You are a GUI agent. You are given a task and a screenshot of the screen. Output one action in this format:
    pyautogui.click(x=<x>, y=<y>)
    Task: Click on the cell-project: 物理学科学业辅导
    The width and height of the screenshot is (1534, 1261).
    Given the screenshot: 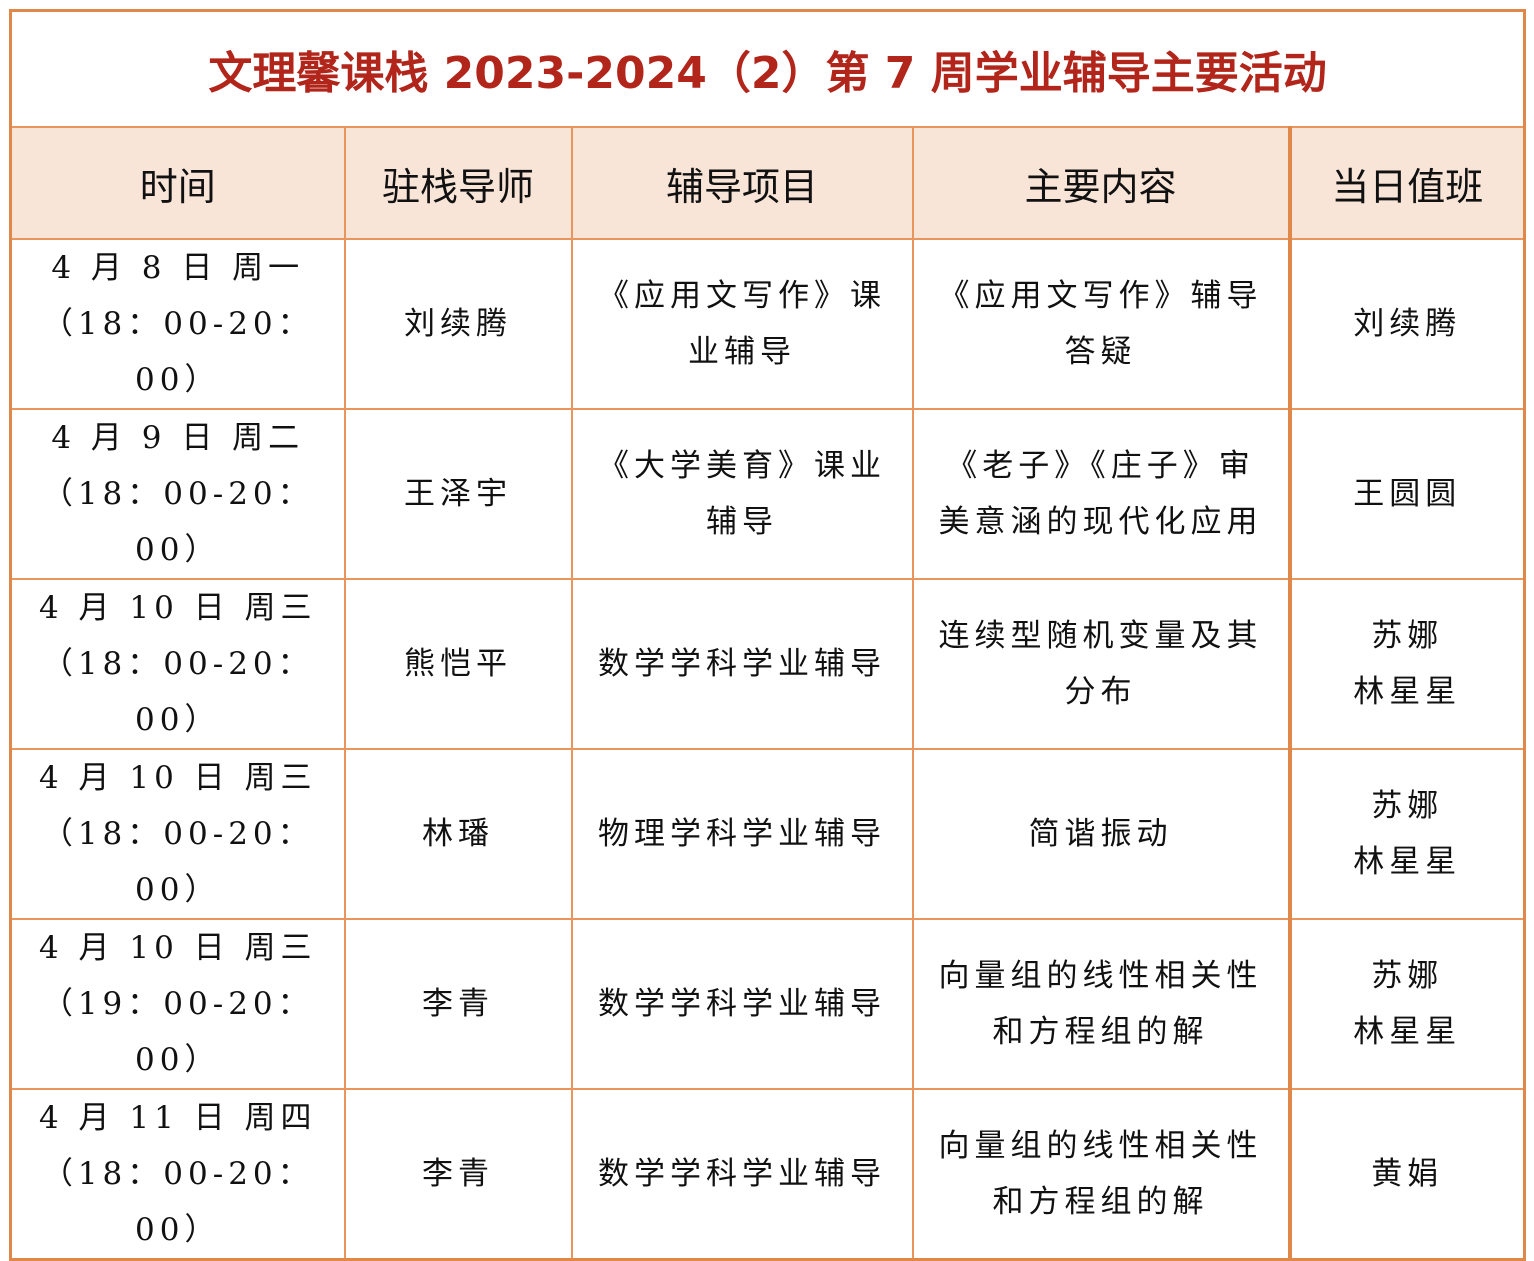 What is the action you would take?
    pyautogui.click(x=742, y=834)
    